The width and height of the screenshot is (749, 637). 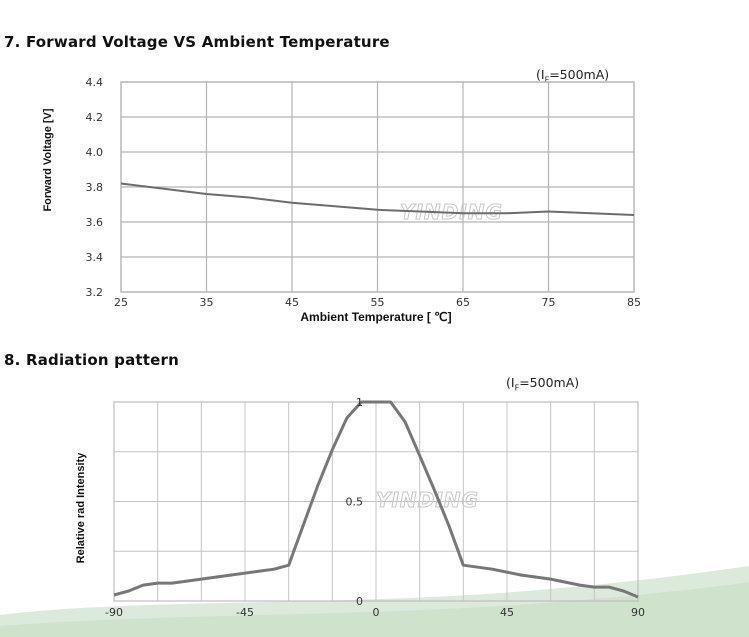 What do you see at coordinates (114, 612) in the screenshot?
I see `x-tick-label: -90` at bounding box center [114, 612].